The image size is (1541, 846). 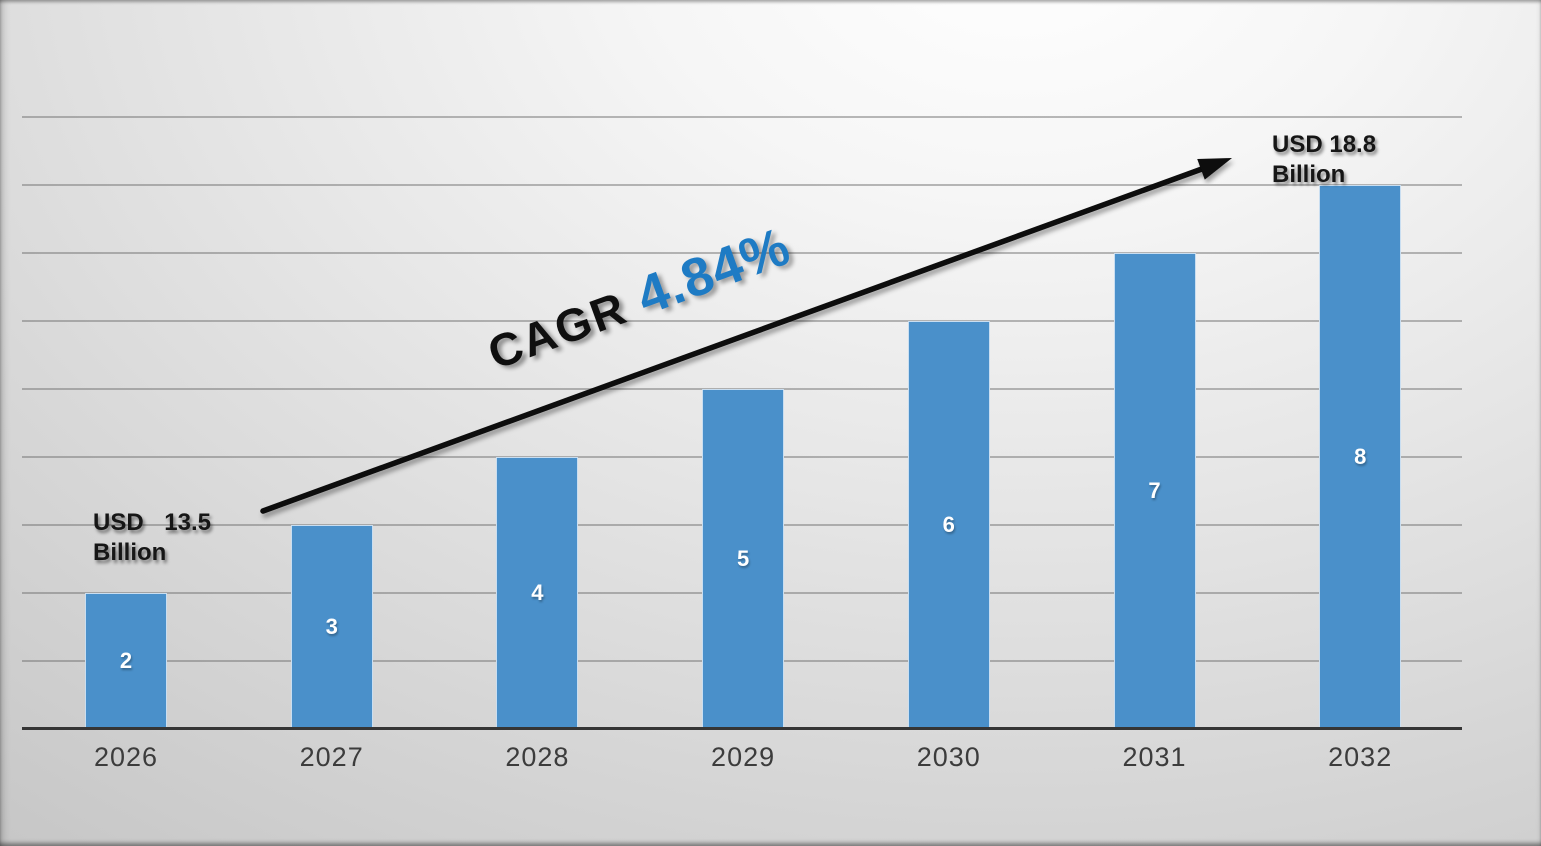 What do you see at coordinates (948, 757) in the screenshot?
I see `x-tick-2030: 2030` at bounding box center [948, 757].